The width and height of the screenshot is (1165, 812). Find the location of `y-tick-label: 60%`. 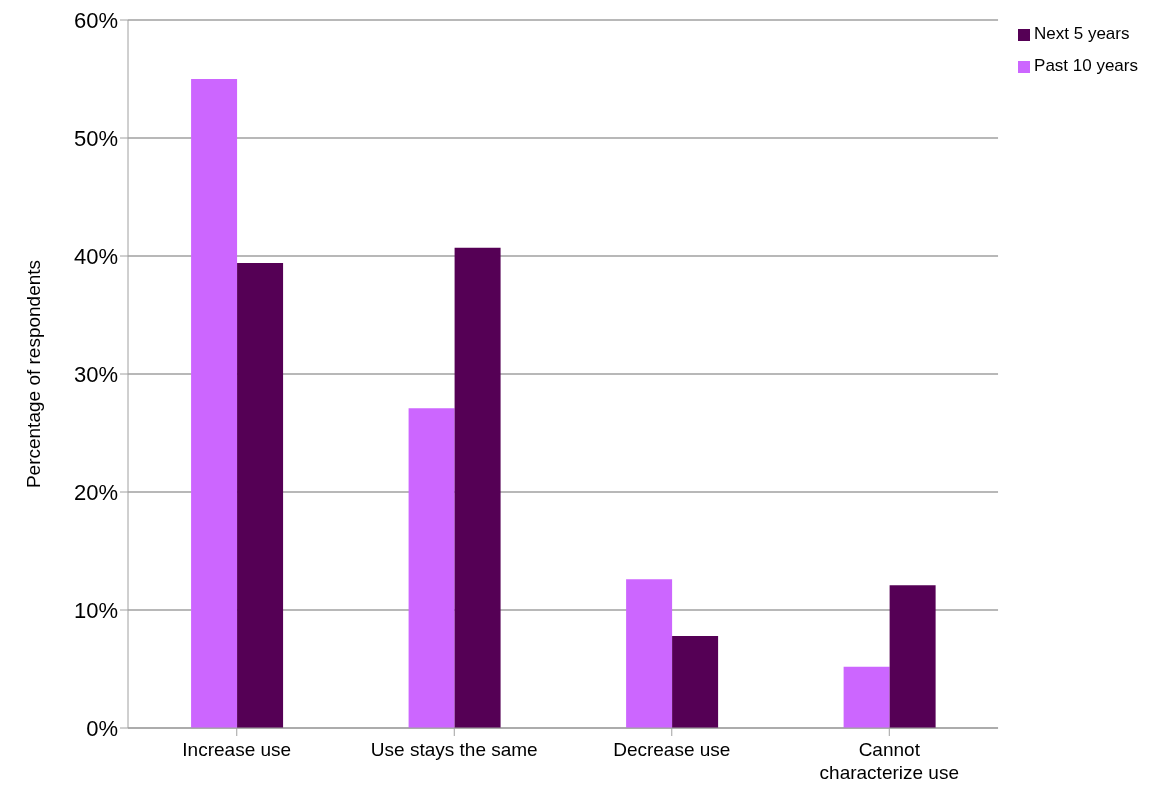

y-tick-label: 60% is located at coordinates (95, 20).